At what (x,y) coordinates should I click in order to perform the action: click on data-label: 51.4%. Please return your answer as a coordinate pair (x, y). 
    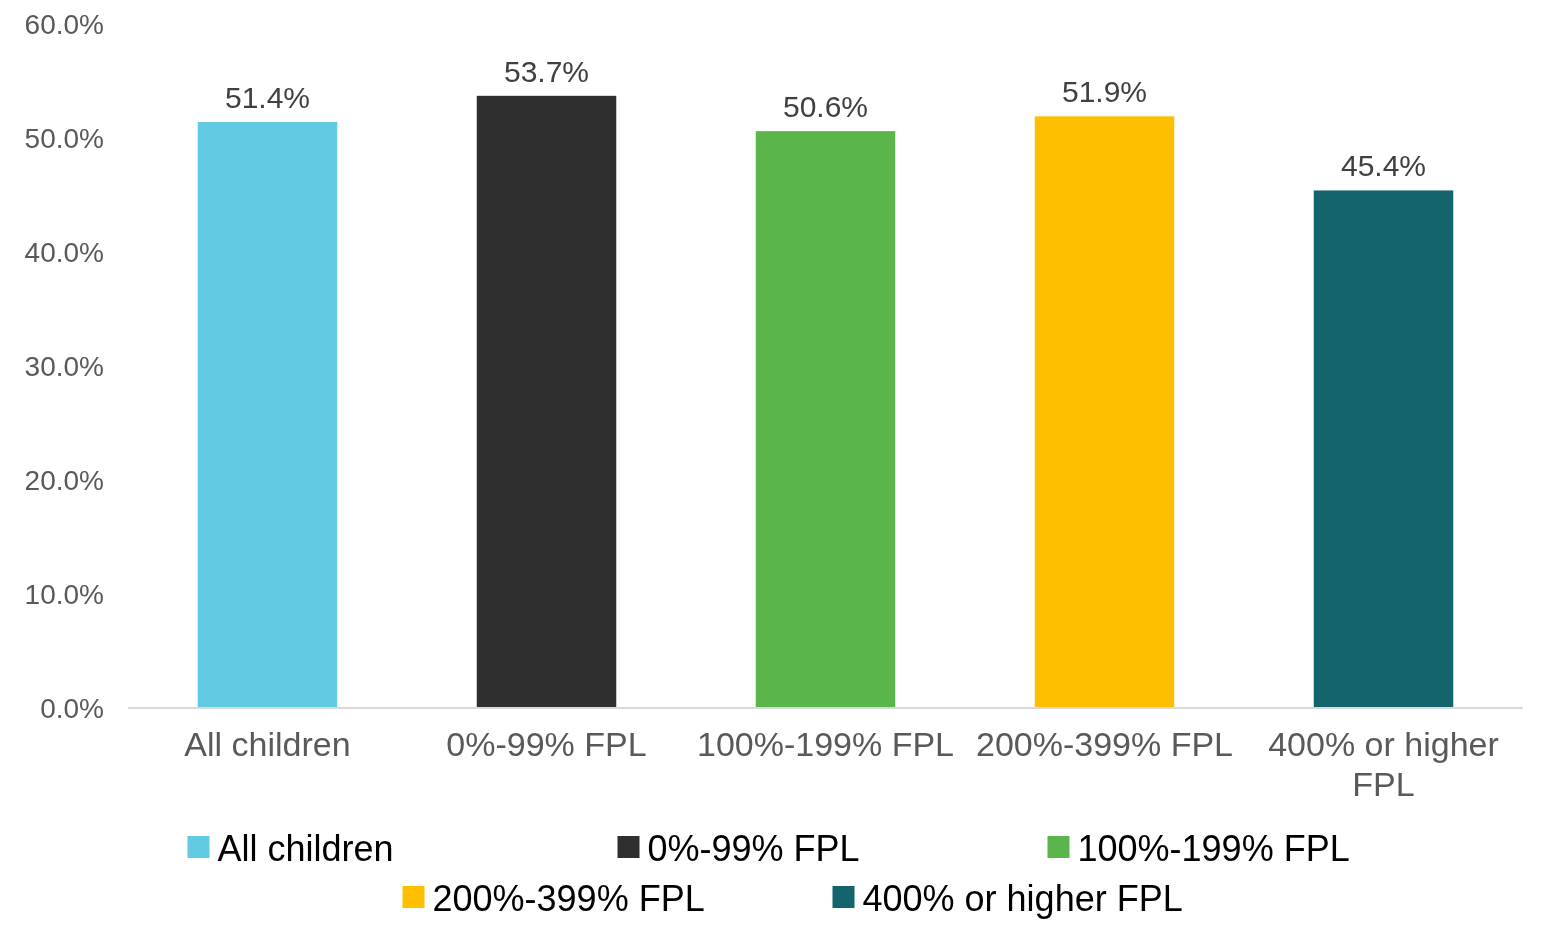
    Looking at the image, I should click on (267, 98).